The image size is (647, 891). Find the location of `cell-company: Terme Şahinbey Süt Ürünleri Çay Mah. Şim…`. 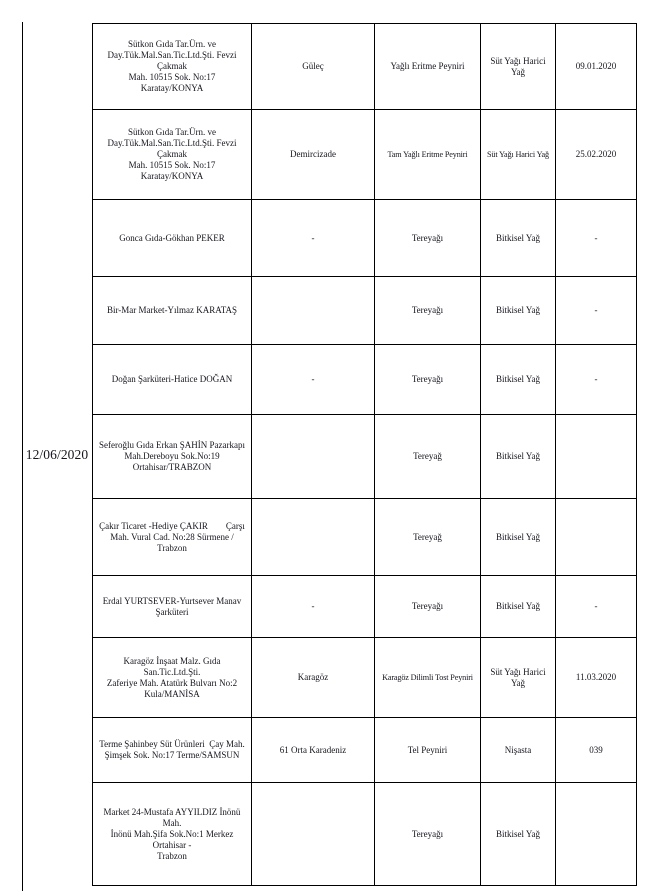

cell-company: Terme Şahinbey Süt Ürünleri Çay Mah. Şim… is located at coordinates (172, 750).